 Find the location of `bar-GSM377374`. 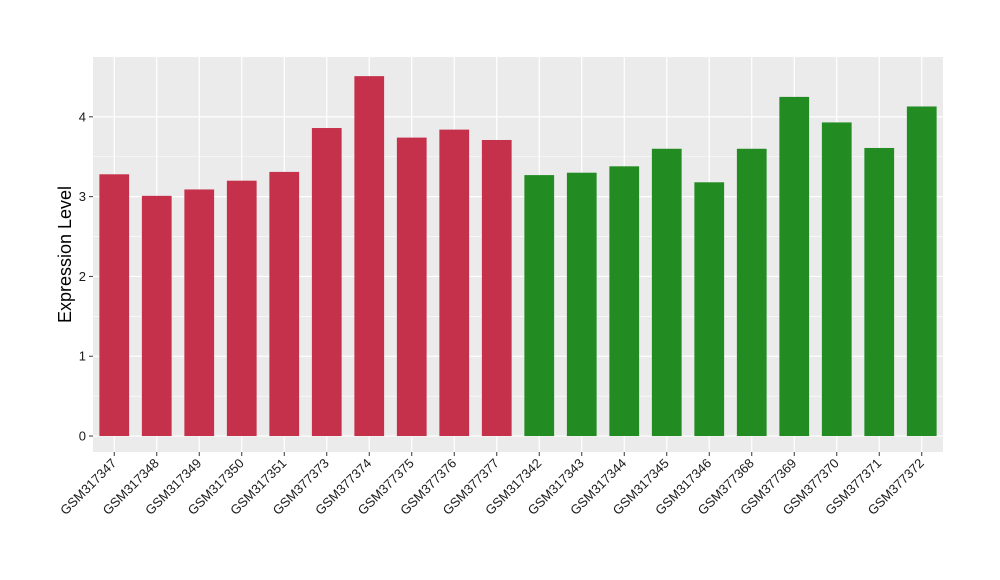

bar-GSM377374 is located at coordinates (369, 256).